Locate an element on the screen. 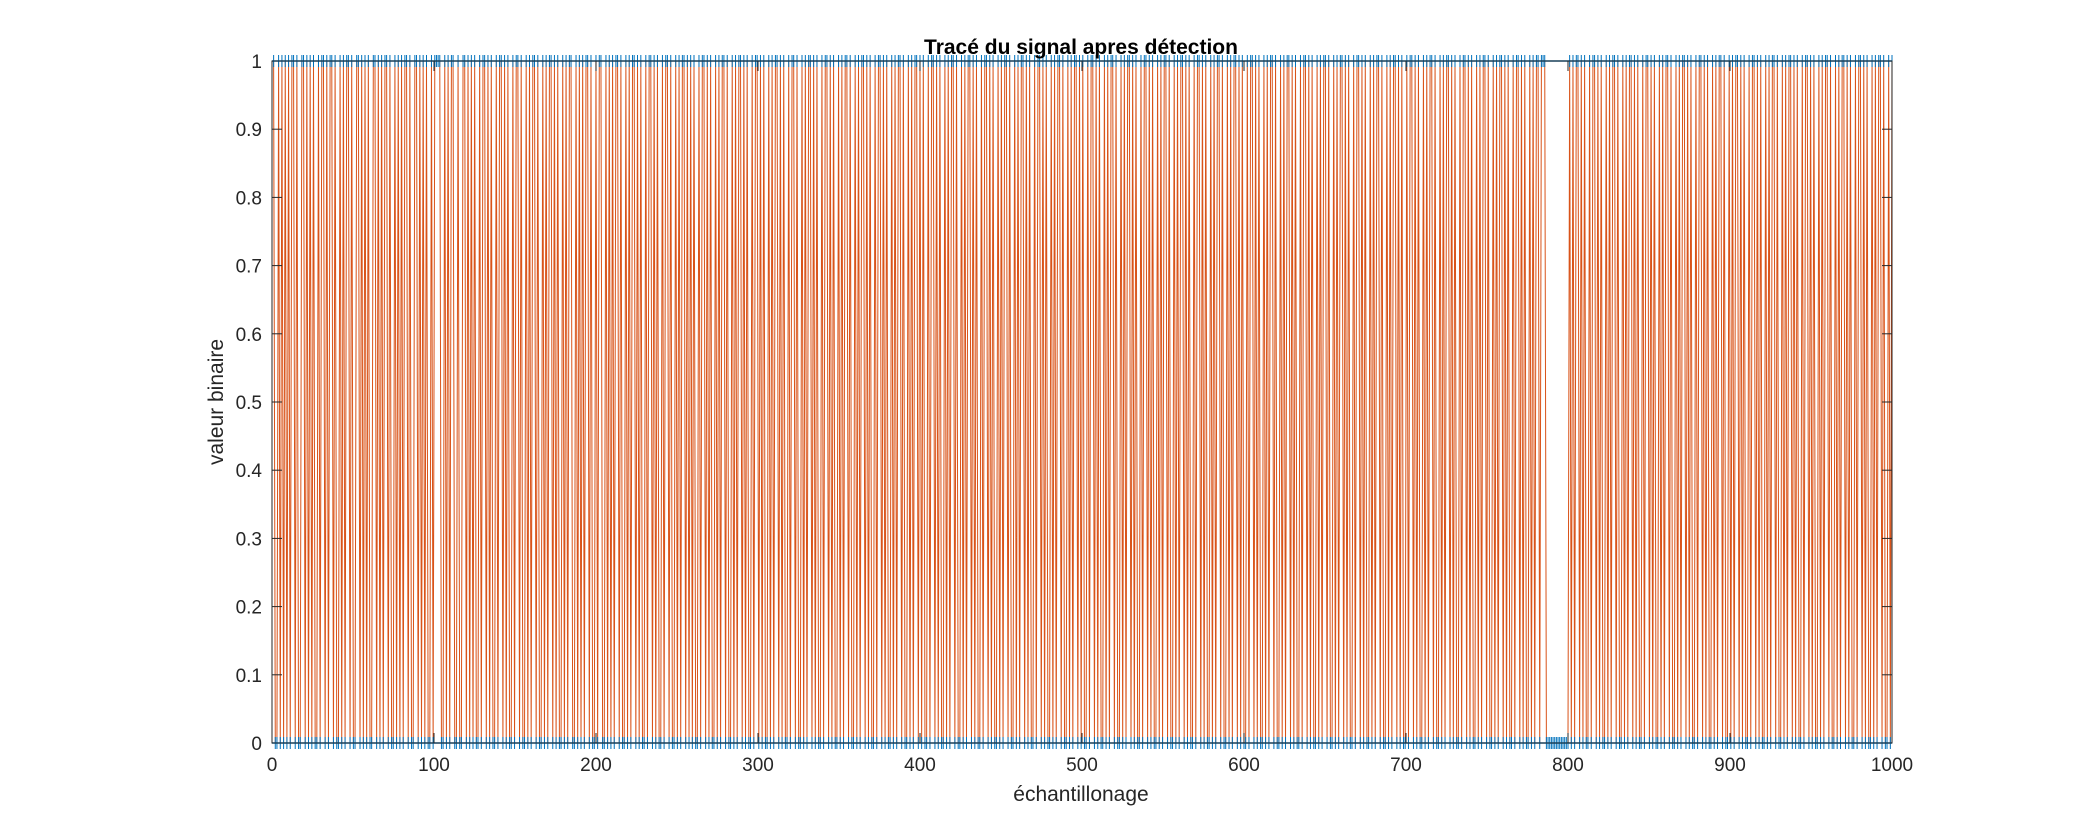 This screenshot has height=833, width=2083. y-tick-label: 0.9 is located at coordinates (249, 130).